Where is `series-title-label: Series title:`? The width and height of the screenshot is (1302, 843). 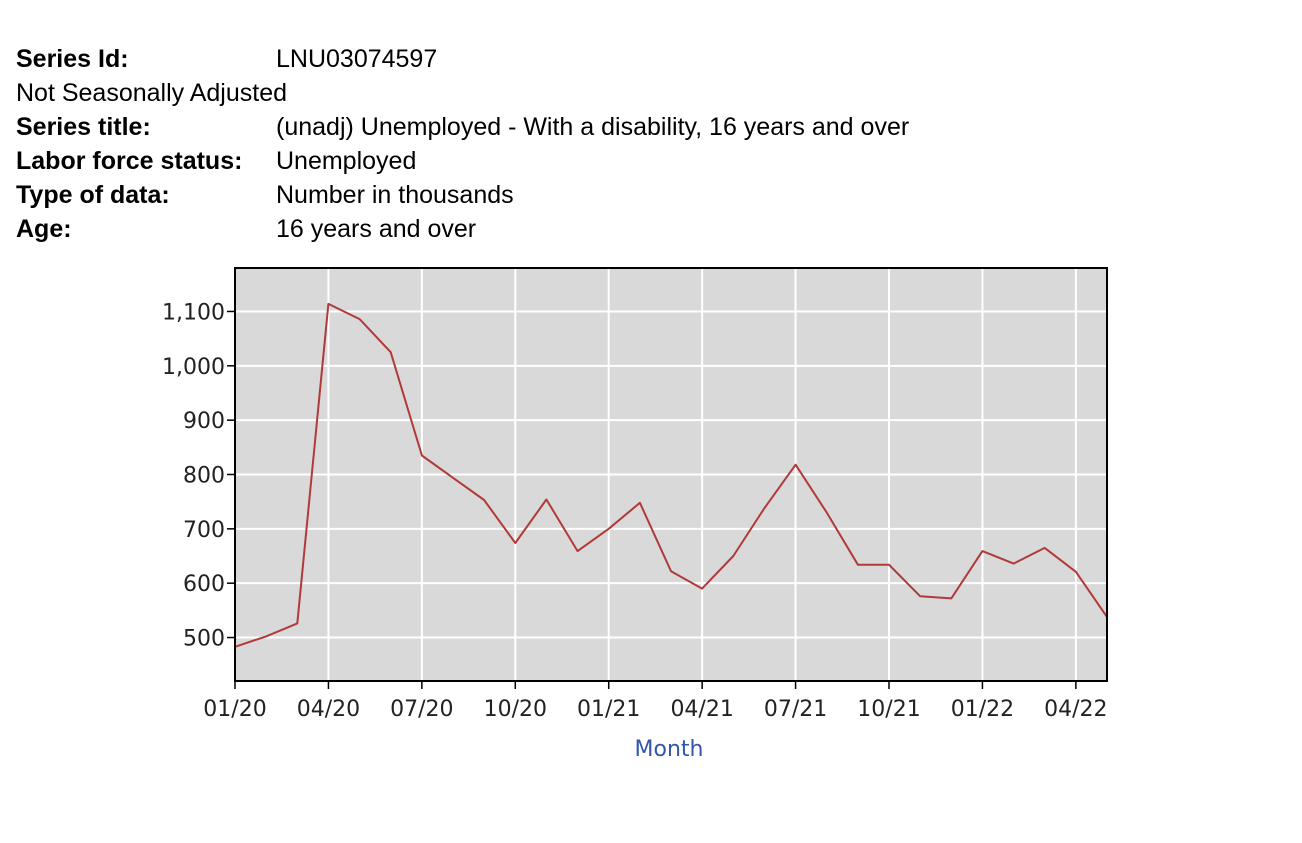
series-title-label: Series title: is located at coordinates (83, 127).